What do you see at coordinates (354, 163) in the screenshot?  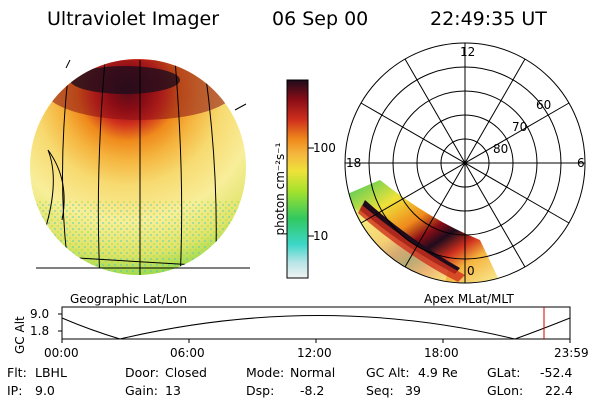 I see `mlt-label-18: 18` at bounding box center [354, 163].